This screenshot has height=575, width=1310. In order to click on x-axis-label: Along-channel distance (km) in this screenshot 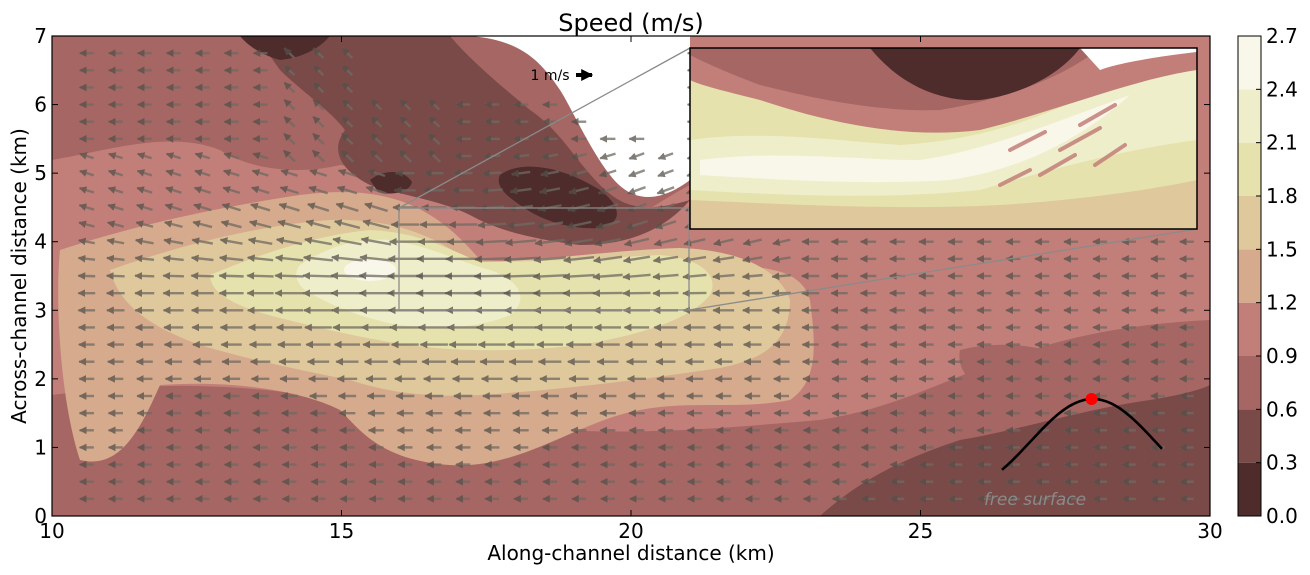, I will do `click(630, 553)`.